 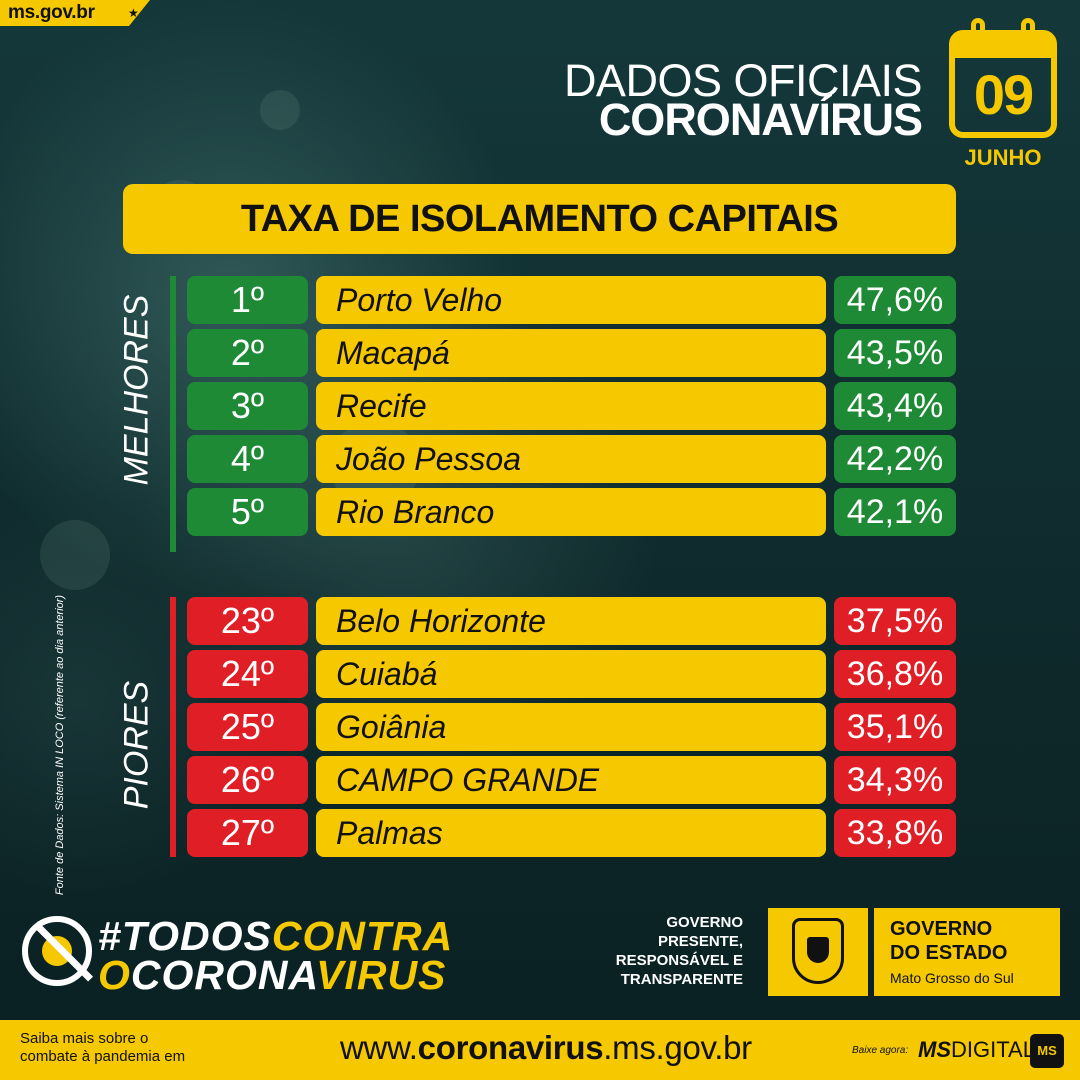 I want to click on rate-cell: 43,4%, so click(x=895, y=406).